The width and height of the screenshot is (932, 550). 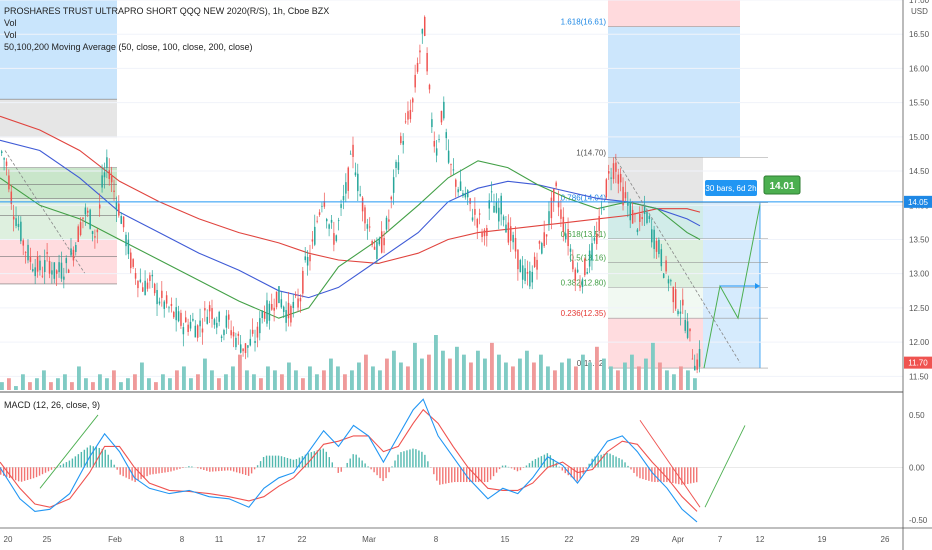 I want to click on left-gray-zone, so click(x=58, y=118).